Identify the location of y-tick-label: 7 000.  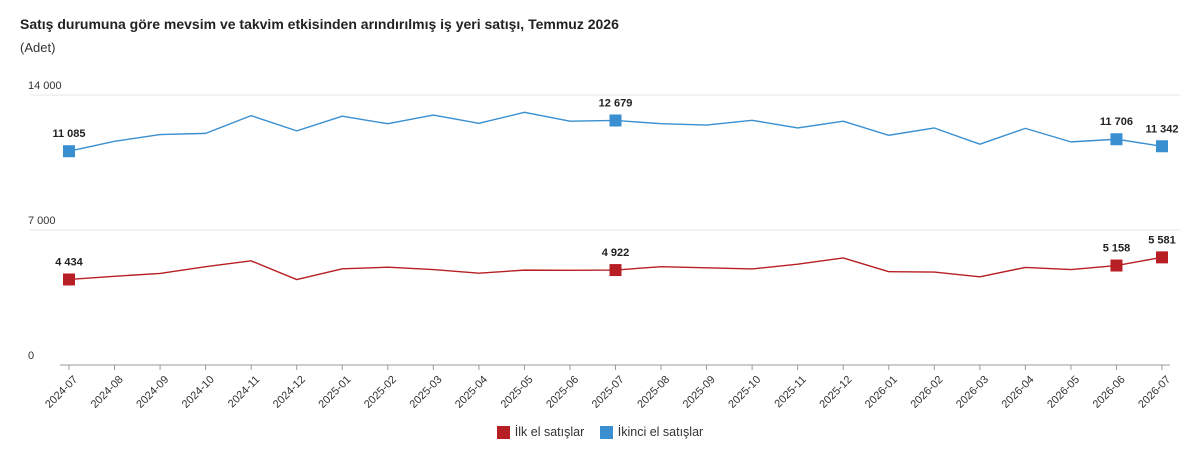
(42, 221).